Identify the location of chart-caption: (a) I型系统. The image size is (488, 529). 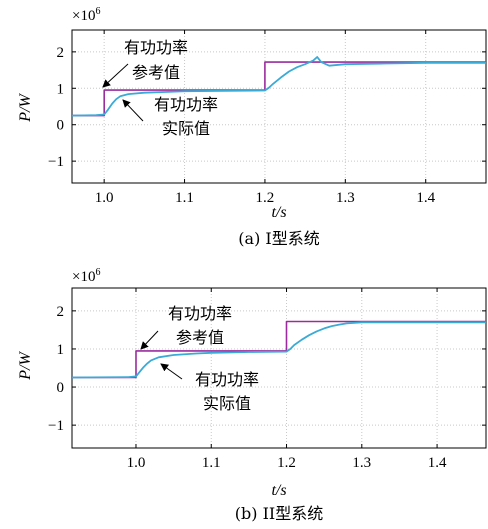
(278, 238).